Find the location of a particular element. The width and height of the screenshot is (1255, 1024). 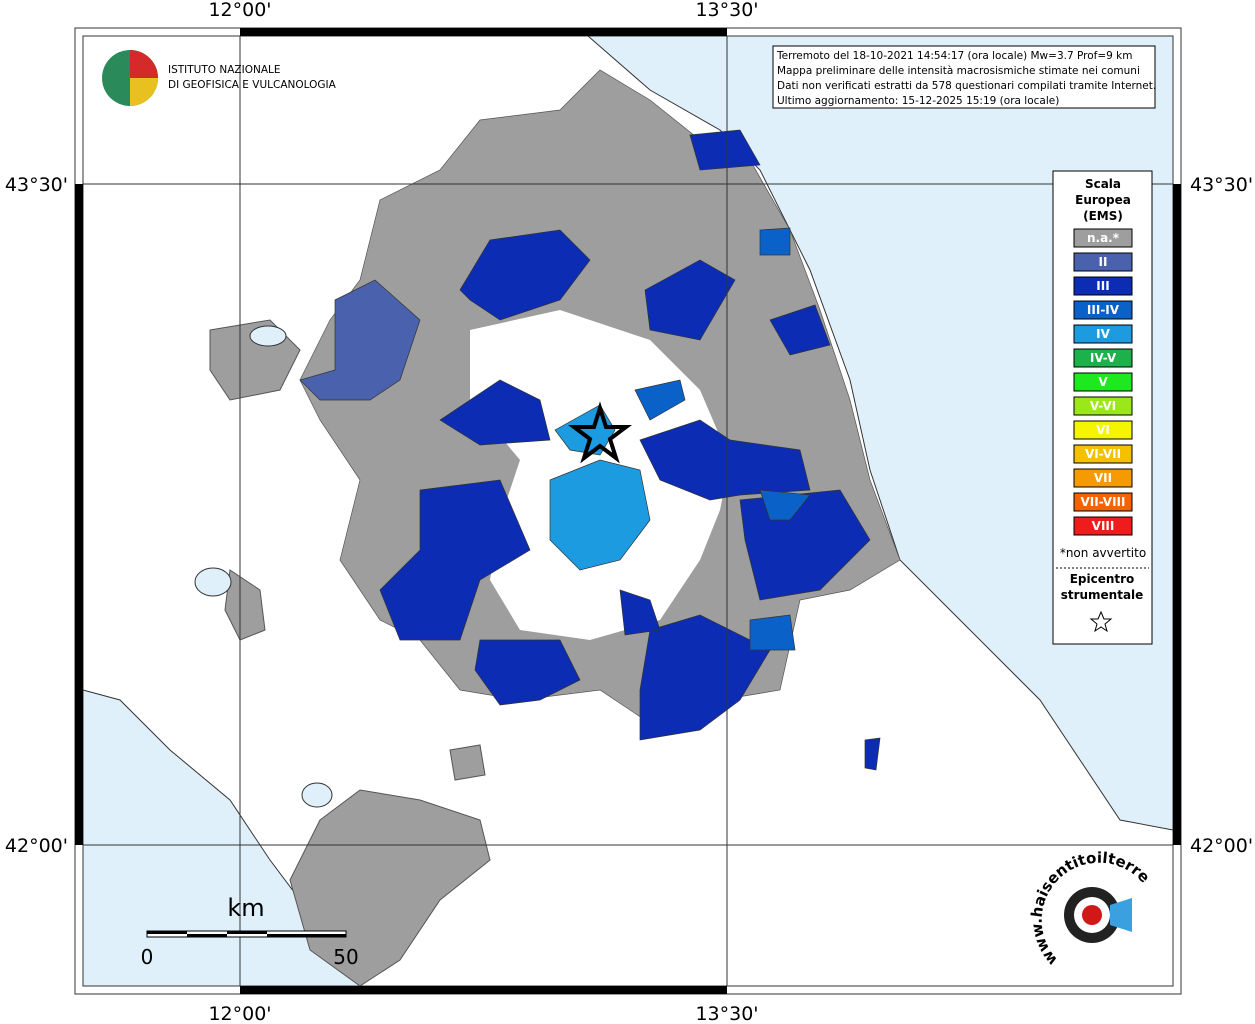

legend-label: IV is located at coordinates (1103, 334).